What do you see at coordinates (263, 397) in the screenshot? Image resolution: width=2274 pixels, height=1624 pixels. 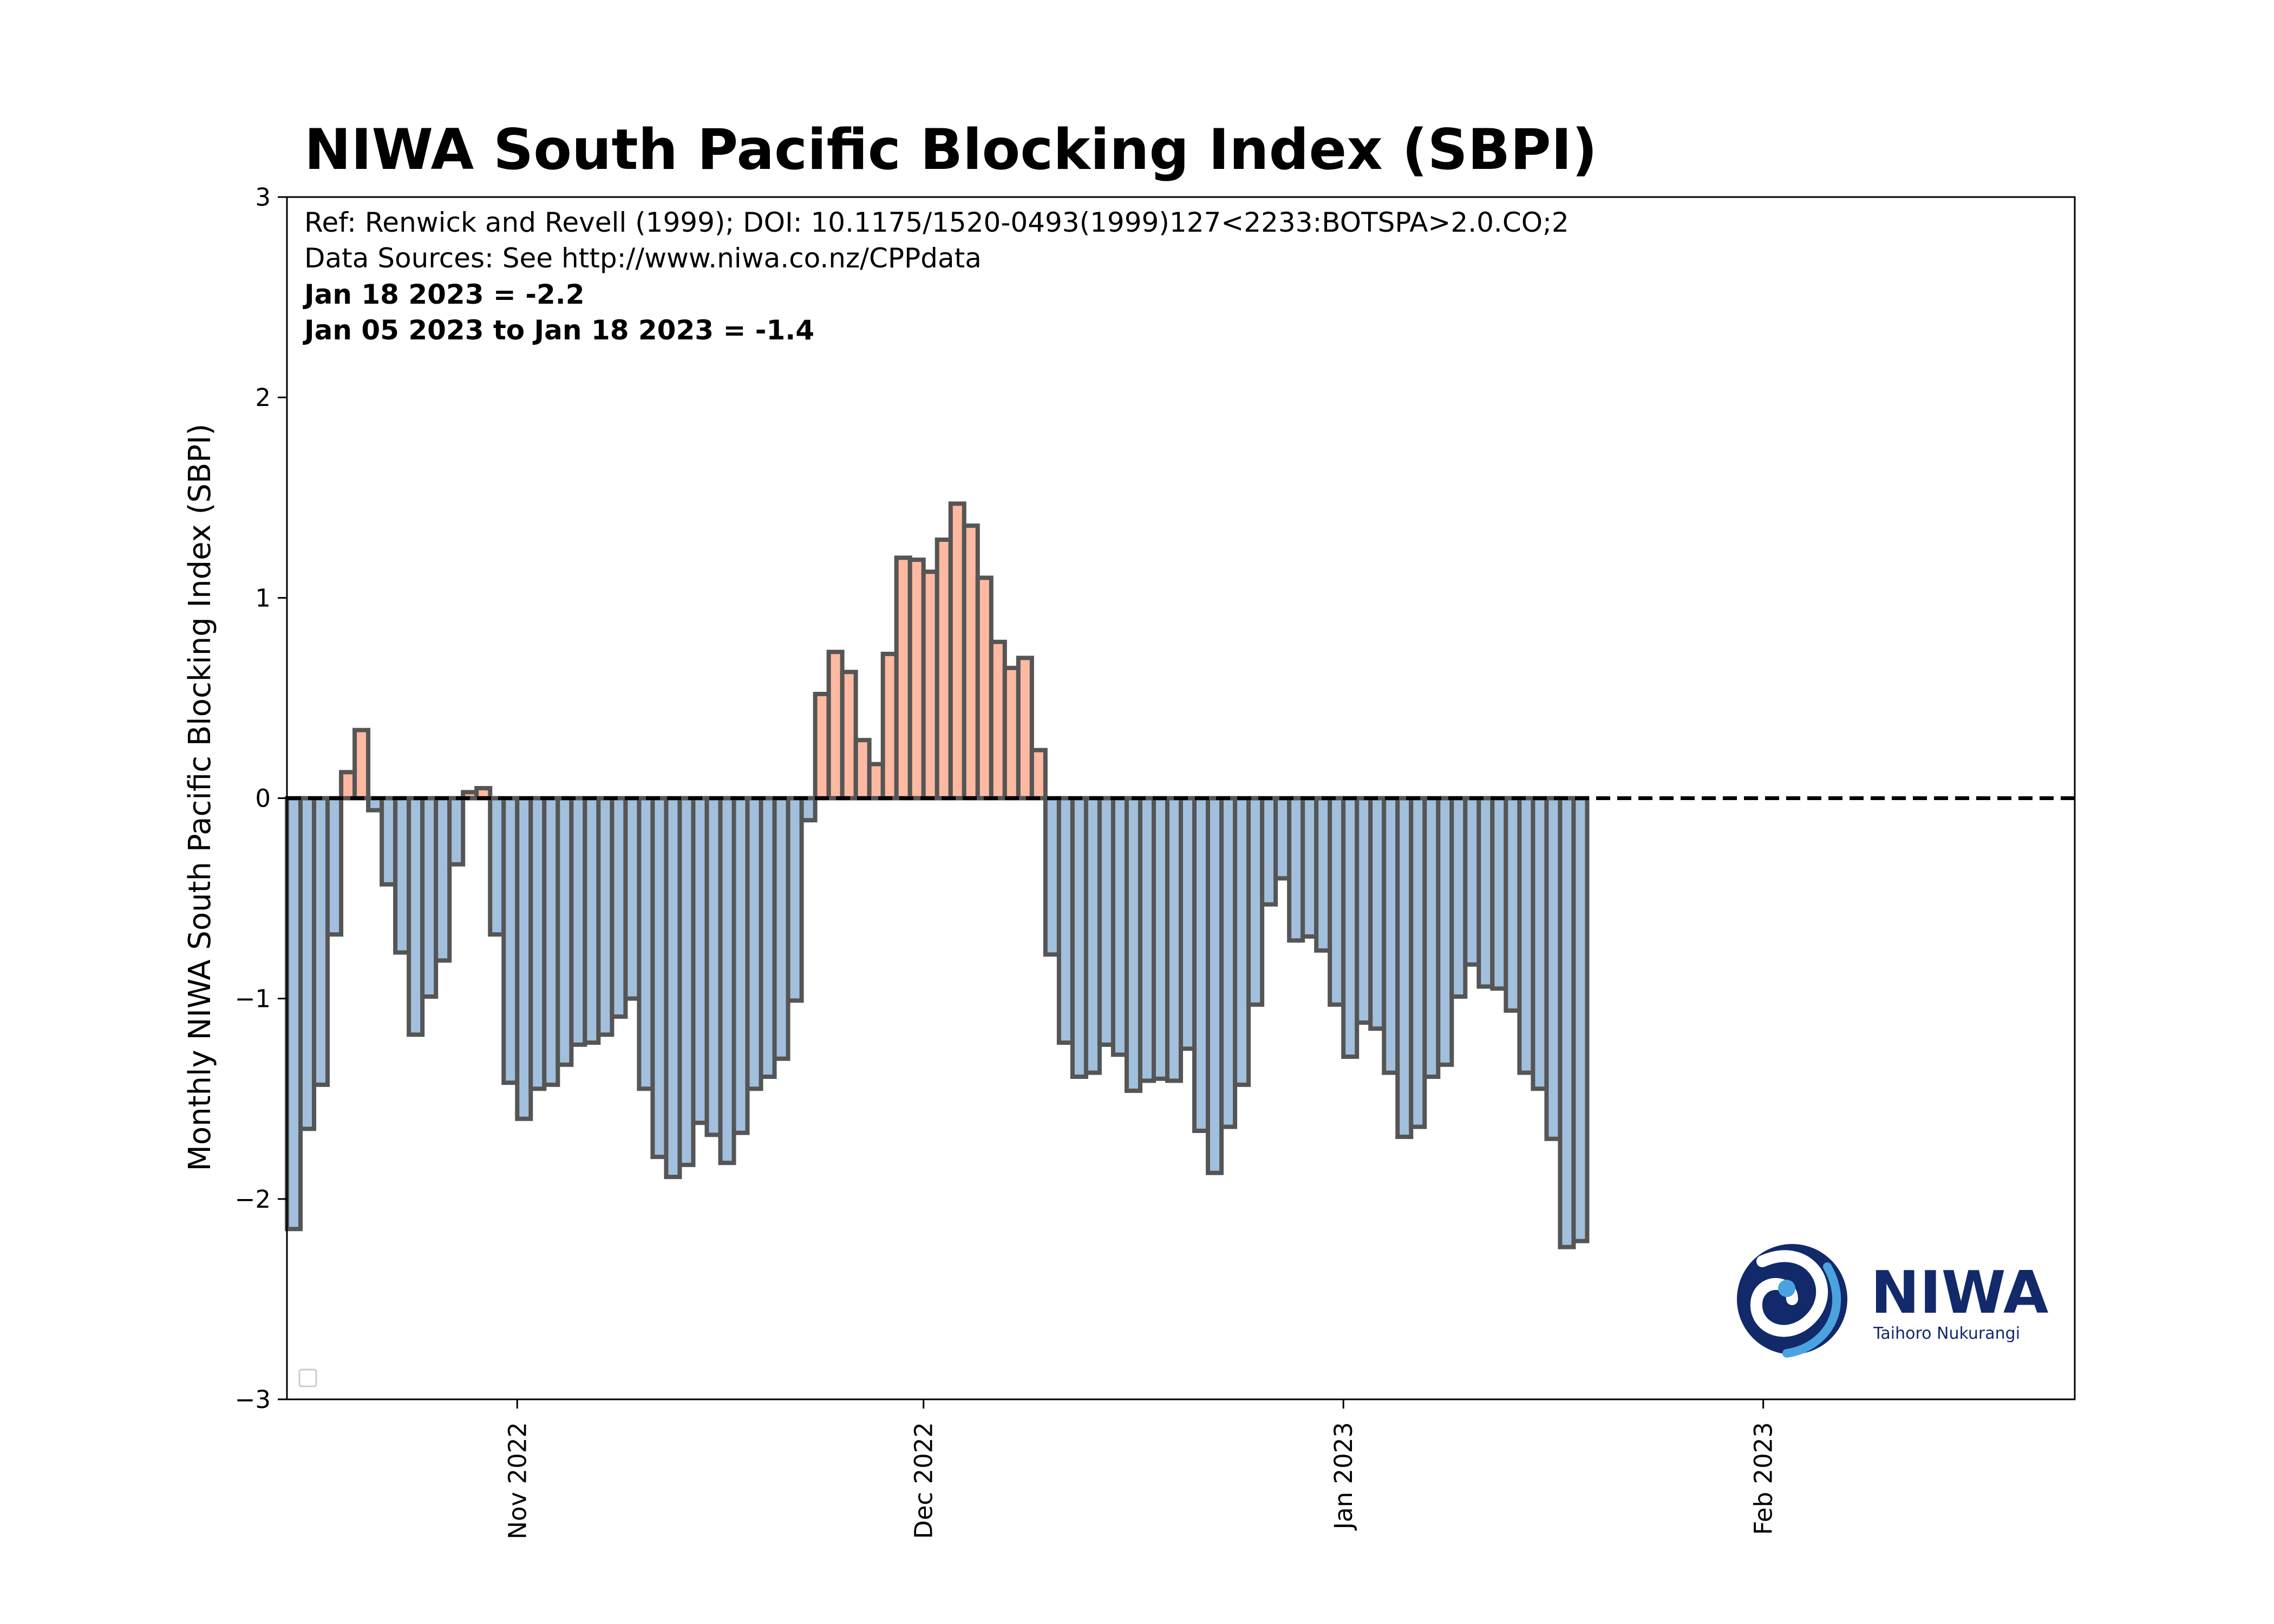 I see `y-tick-label: 2` at bounding box center [263, 397].